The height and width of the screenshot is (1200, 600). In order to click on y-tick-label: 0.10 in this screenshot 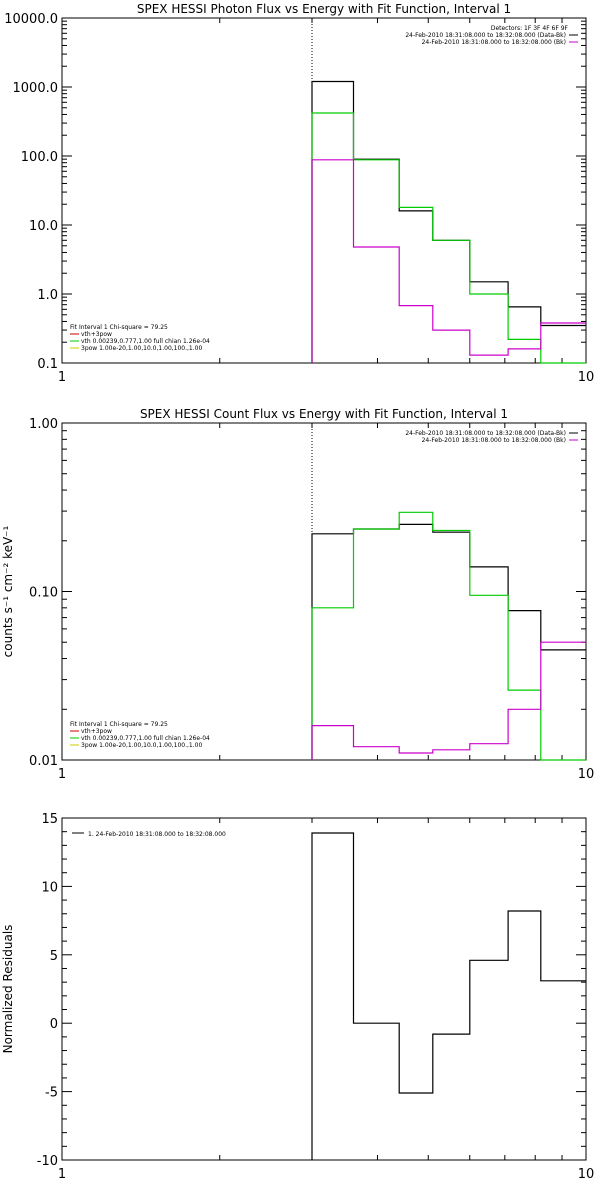, I will do `click(43, 593)`.